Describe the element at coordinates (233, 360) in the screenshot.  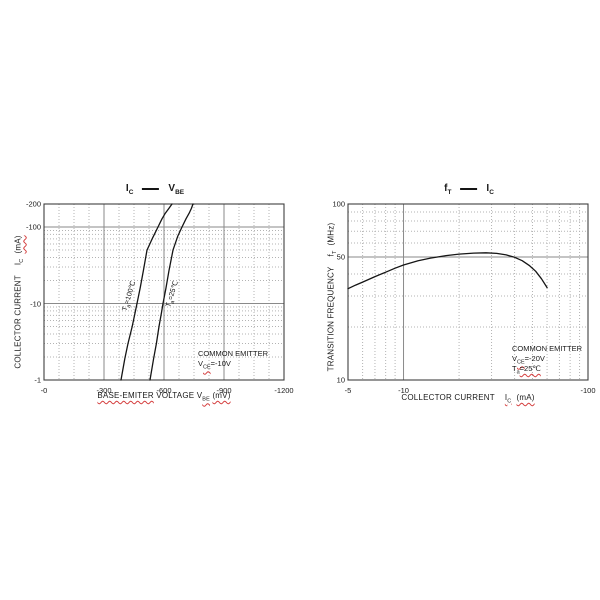
I see `left-chart-conditions: COMMON EMITTER VCE=-10V` at that location.